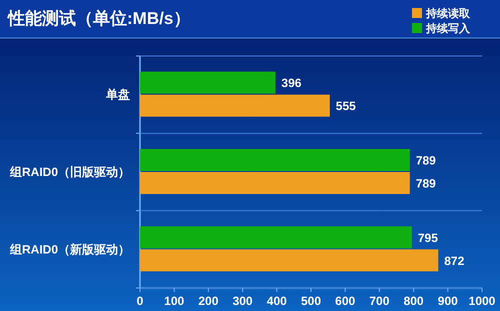  I want to click on x-tick-label: 700, so click(379, 301).